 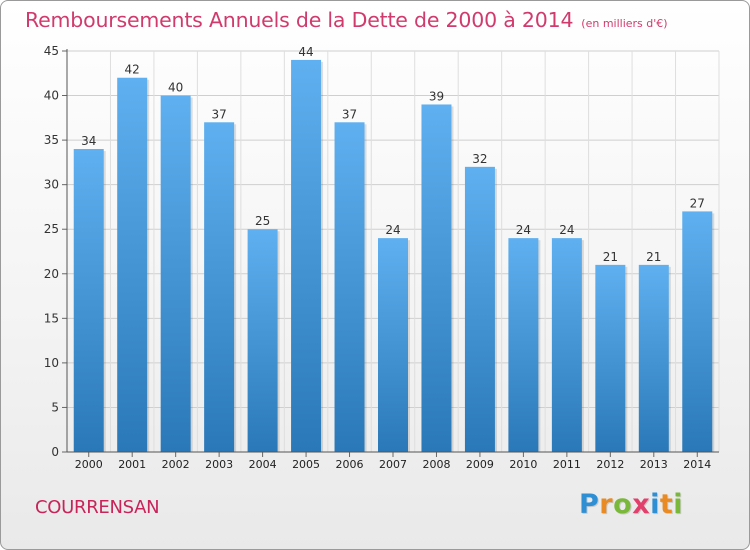 I want to click on xtick-label-2002: 2002, so click(x=176, y=464).